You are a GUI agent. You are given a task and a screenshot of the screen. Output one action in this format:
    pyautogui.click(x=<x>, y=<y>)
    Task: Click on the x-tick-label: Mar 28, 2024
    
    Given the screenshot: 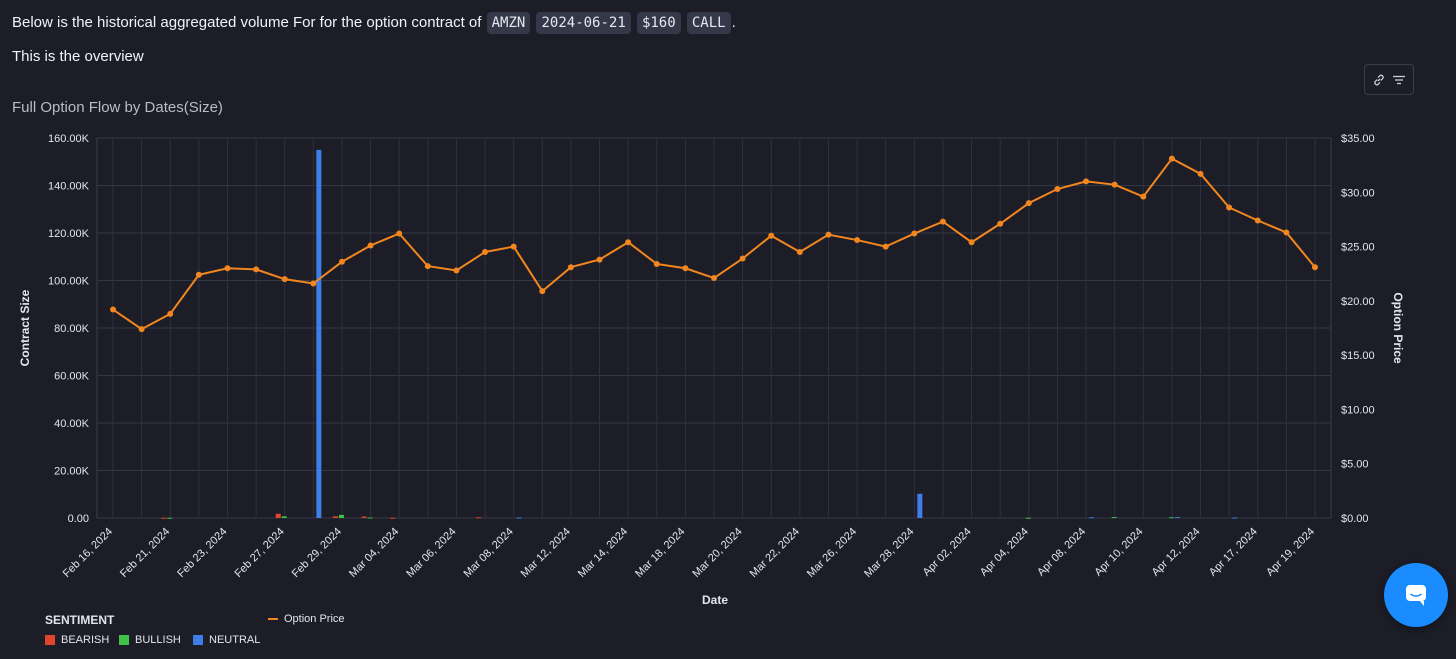 What is the action you would take?
    pyautogui.click(x=889, y=553)
    